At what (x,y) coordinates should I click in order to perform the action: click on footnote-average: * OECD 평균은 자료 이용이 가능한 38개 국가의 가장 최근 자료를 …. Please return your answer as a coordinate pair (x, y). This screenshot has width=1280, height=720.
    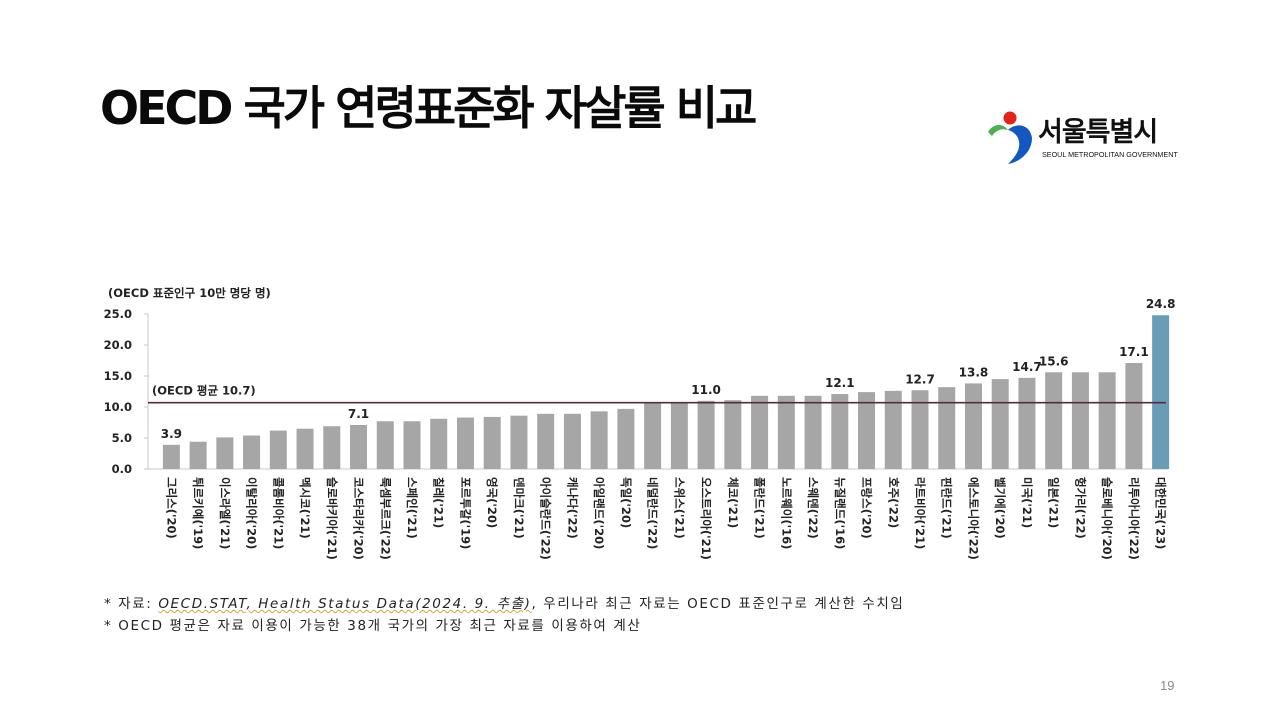
    Looking at the image, I should click on (373, 626).